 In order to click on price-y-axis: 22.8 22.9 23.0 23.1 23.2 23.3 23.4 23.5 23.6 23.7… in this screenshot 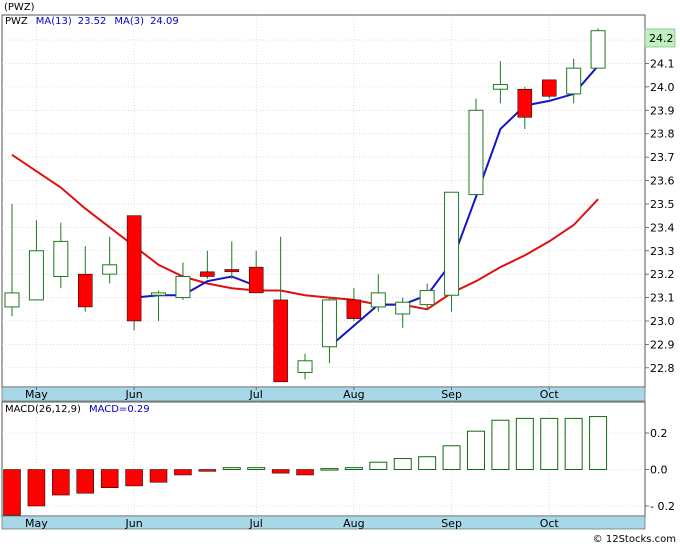, I will do `click(660, 204)`.